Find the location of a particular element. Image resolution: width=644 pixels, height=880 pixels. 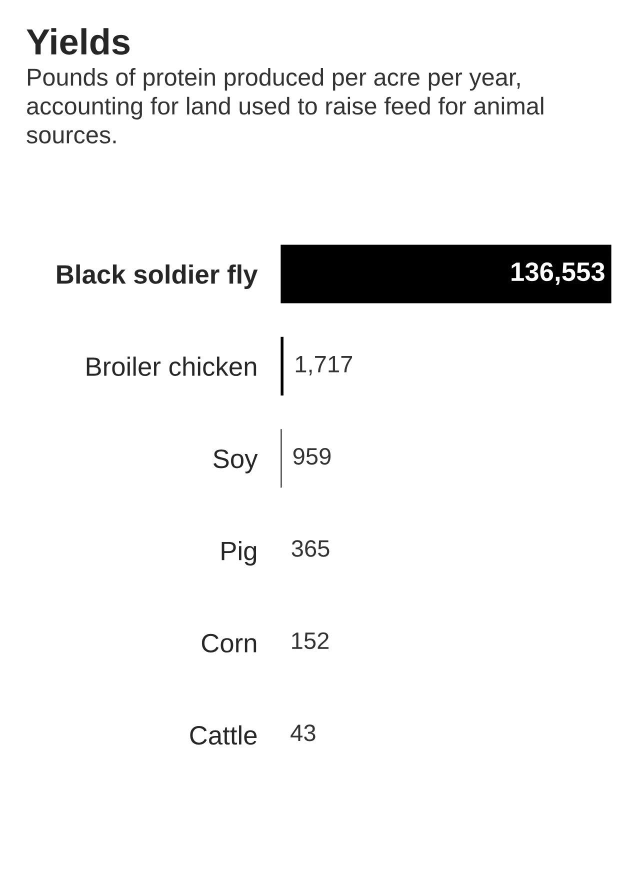

y-tick-label: Pig is located at coordinates (239, 553).